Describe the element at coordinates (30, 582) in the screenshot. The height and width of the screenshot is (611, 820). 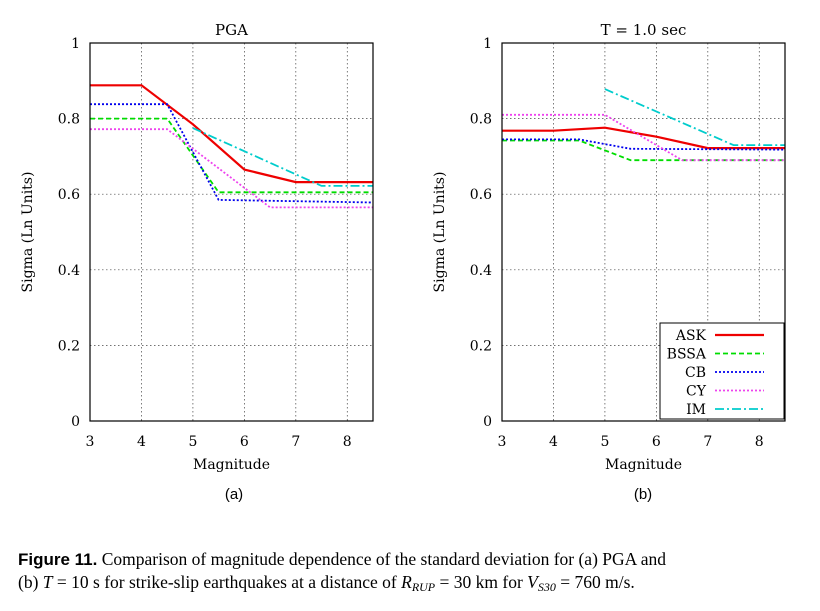
I see `caption-line2-start: (b)` at that location.